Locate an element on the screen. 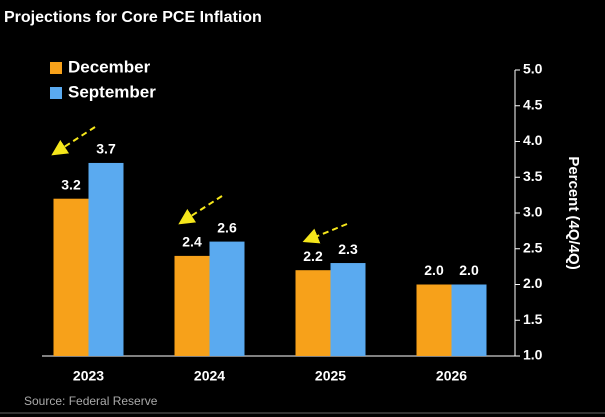  y-tick-label: 1.5 is located at coordinates (533, 319).